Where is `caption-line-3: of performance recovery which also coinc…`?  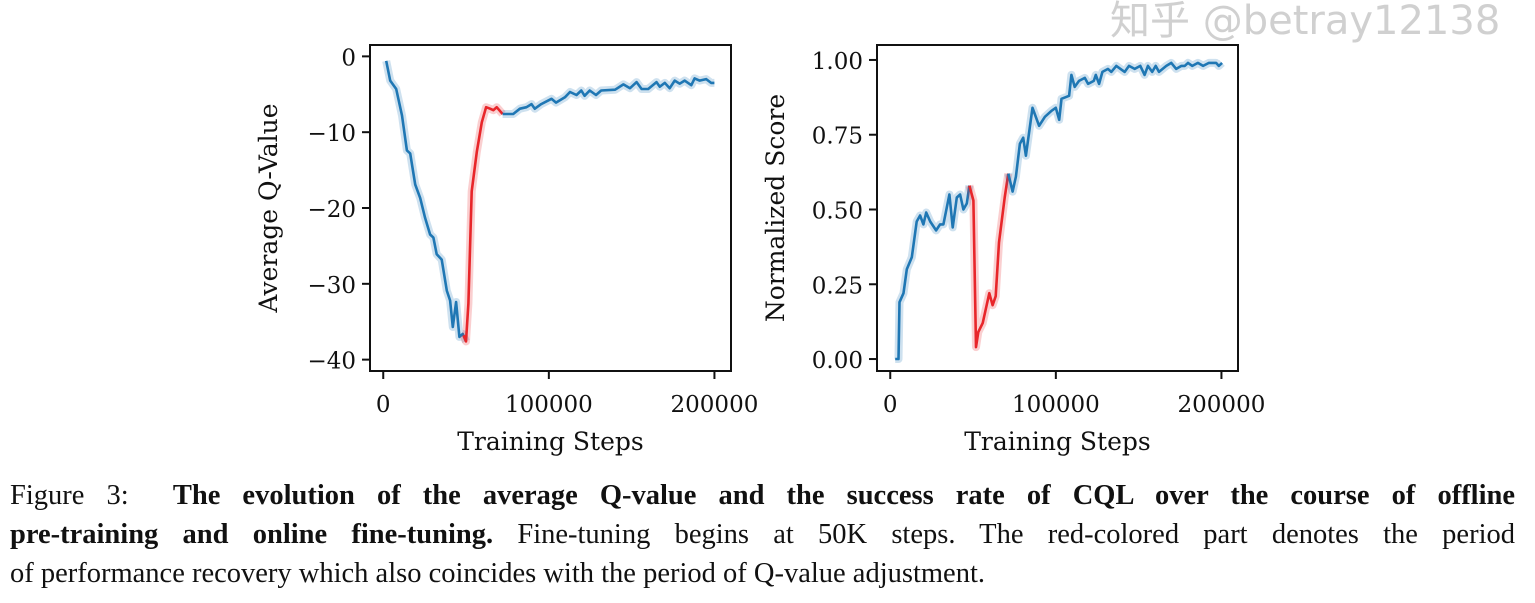
caption-line-3: of performance recovery which also coinc… is located at coordinates (762, 573).